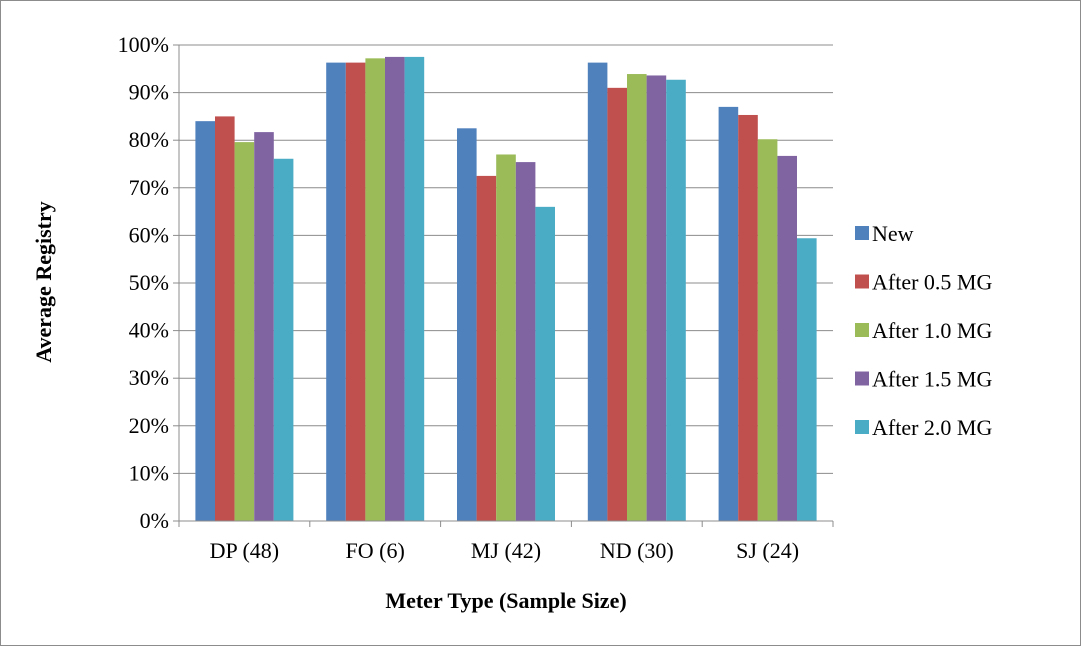  Describe the element at coordinates (43, 281) in the screenshot. I see `y-axis-title: Average Registry` at that location.